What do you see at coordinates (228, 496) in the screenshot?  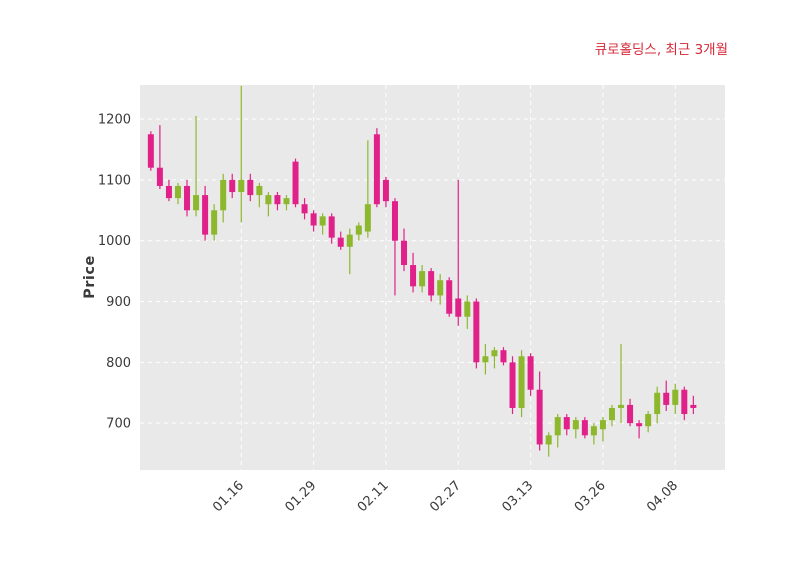 I see `x-tick-label: 01.16` at bounding box center [228, 496].